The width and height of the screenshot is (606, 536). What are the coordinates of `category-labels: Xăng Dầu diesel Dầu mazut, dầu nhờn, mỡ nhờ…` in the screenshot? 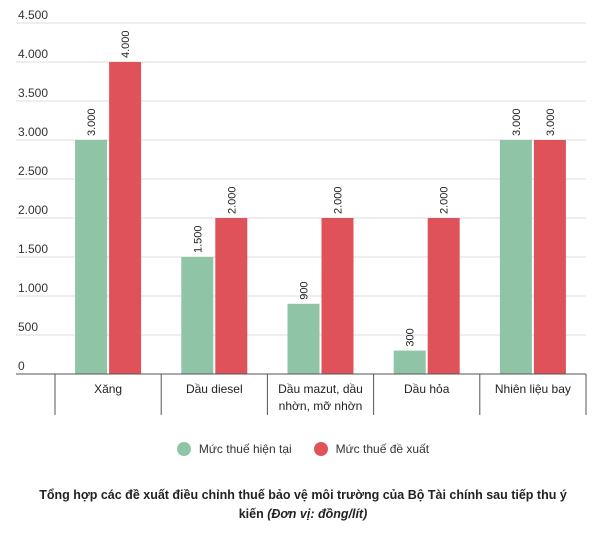 It's located at (332, 397).